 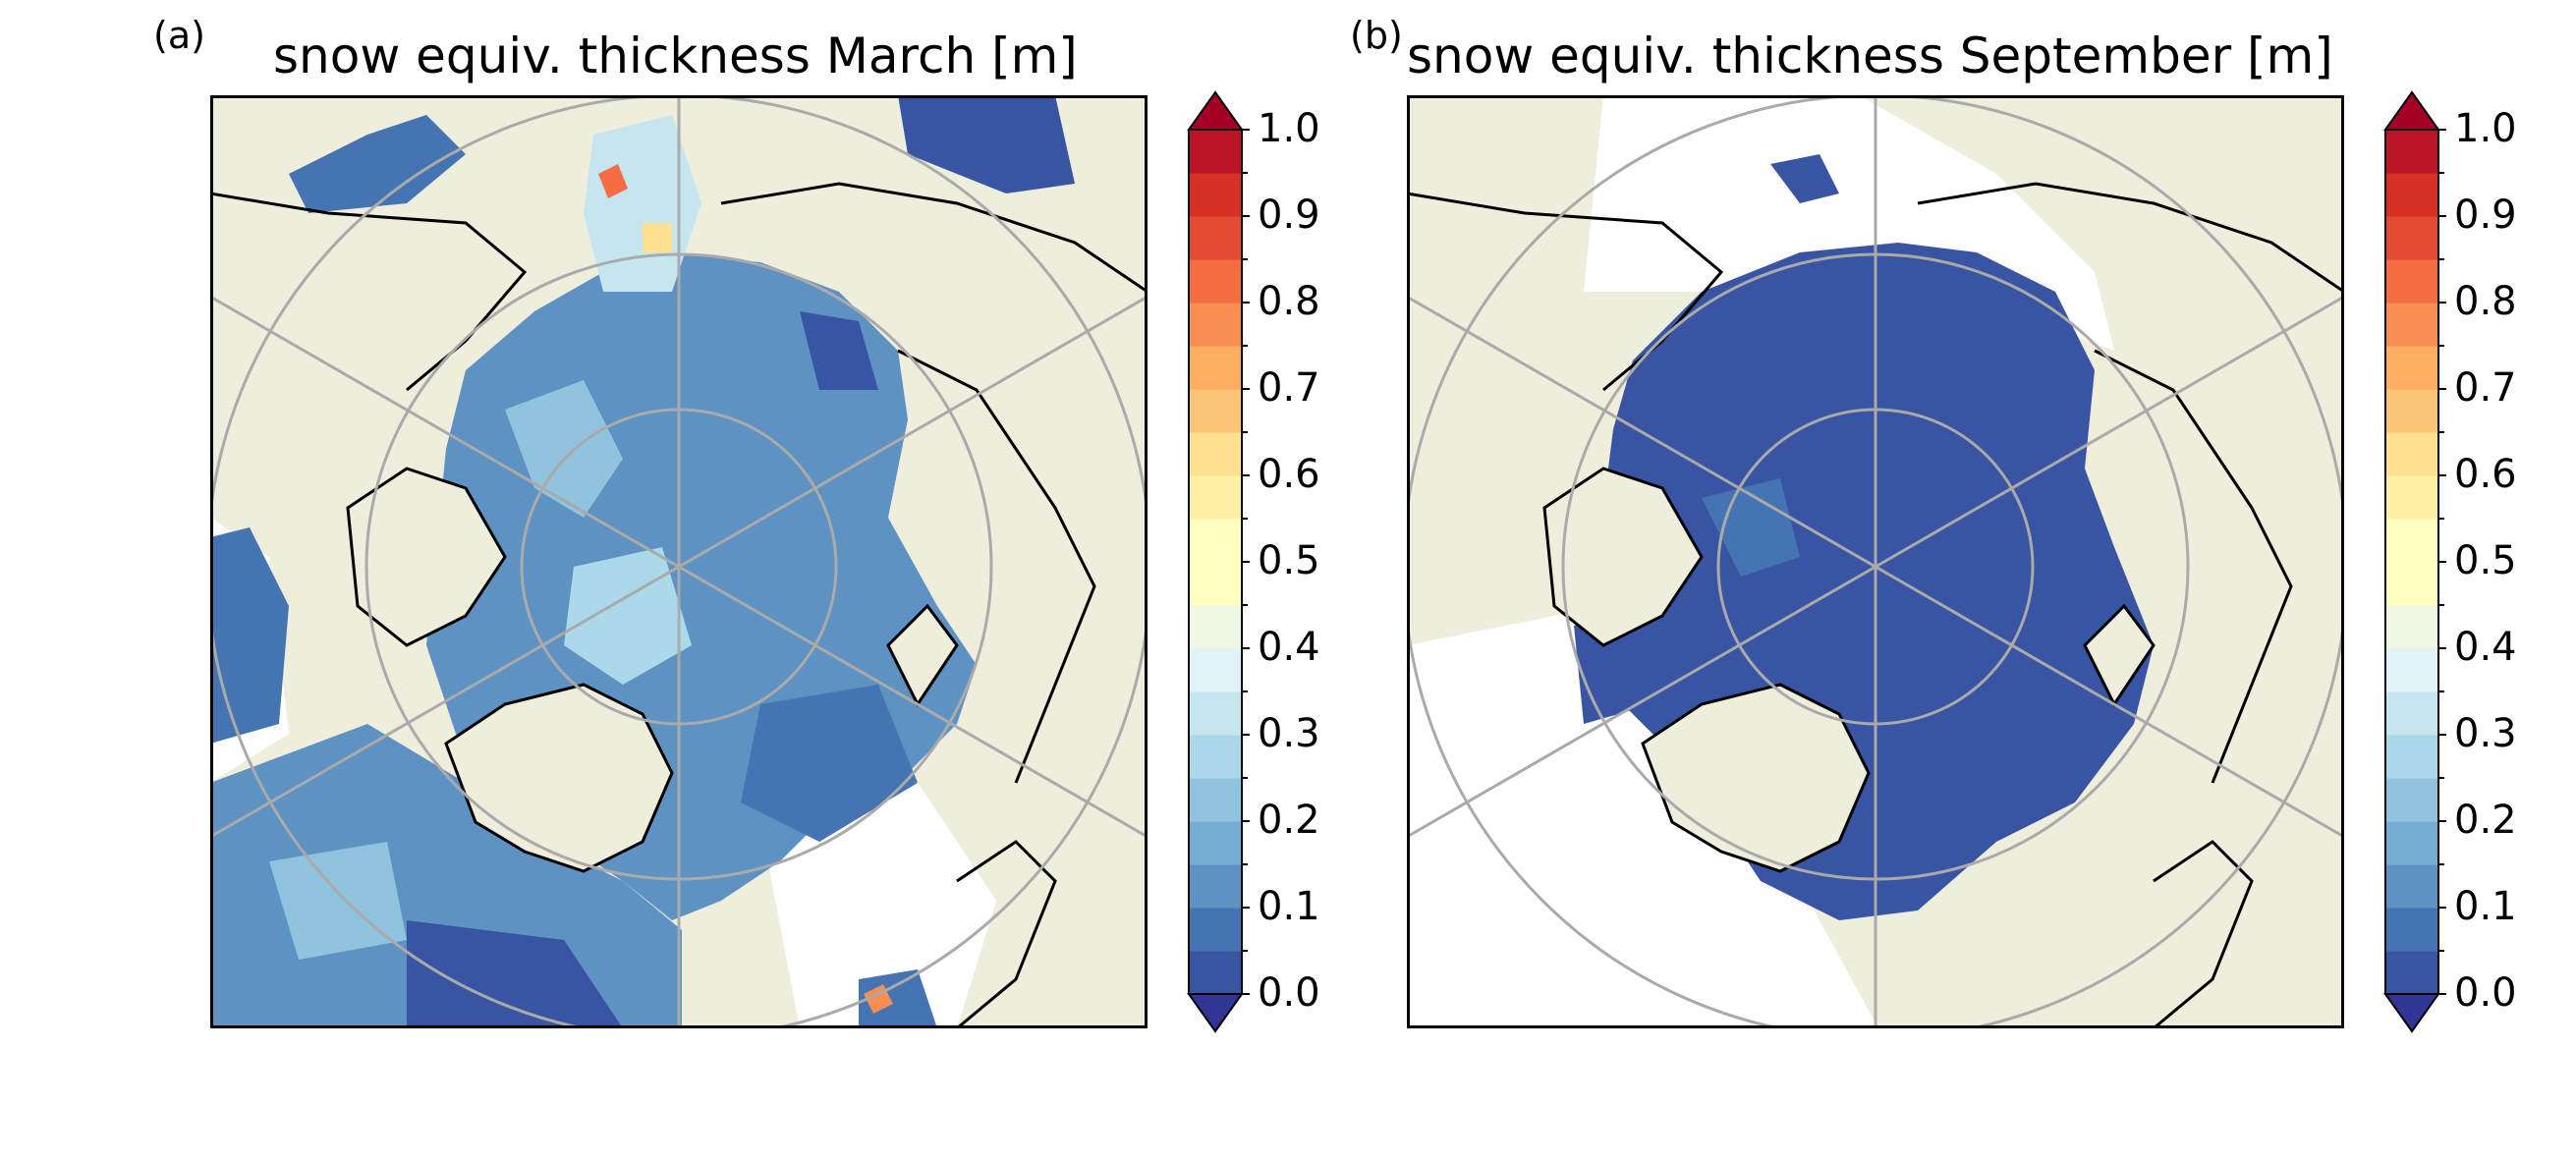 What do you see at coordinates (613, 181) in the screenshot?
I see `snow-field-bering-hot` at bounding box center [613, 181].